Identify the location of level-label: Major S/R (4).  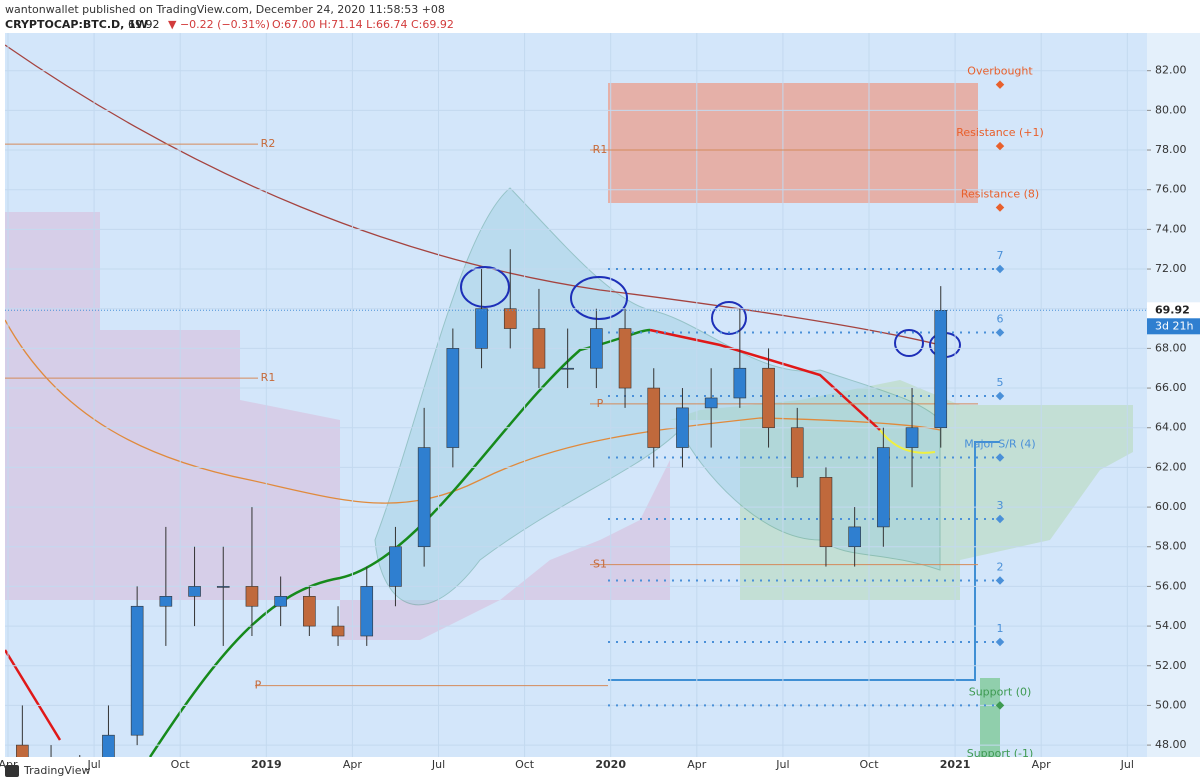
(999, 443).